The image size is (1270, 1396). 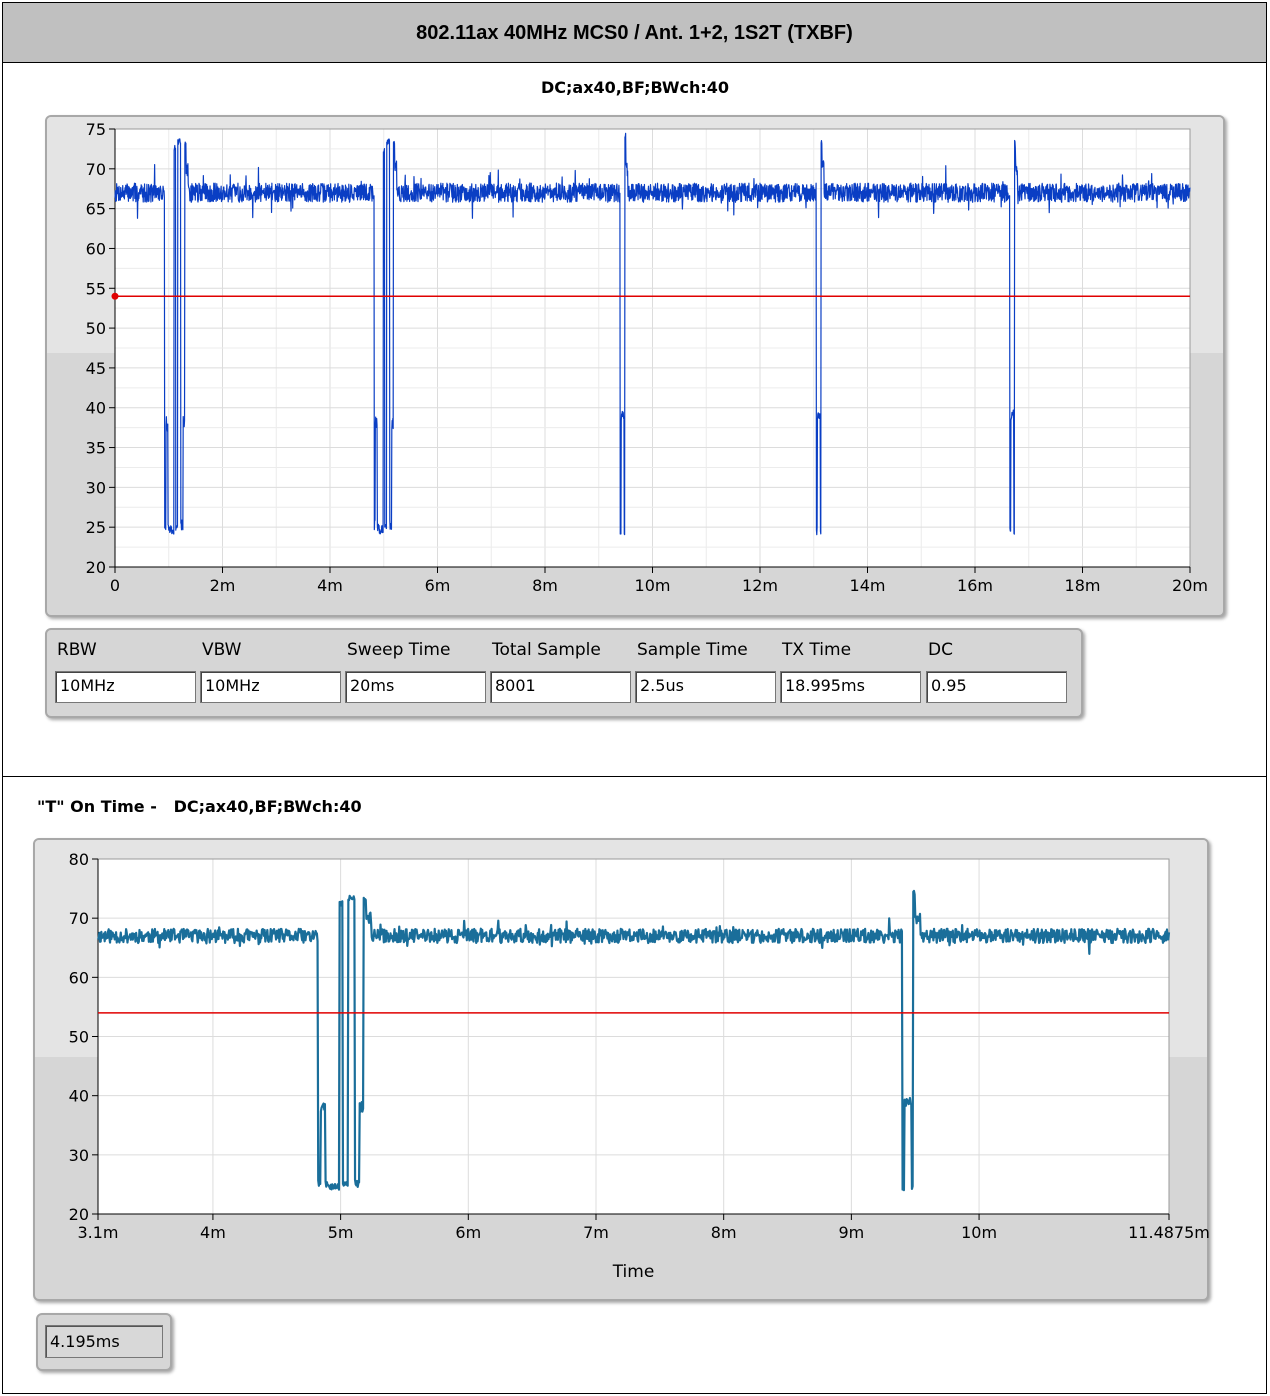 I want to click on section-divider, so click(x=634, y=776).